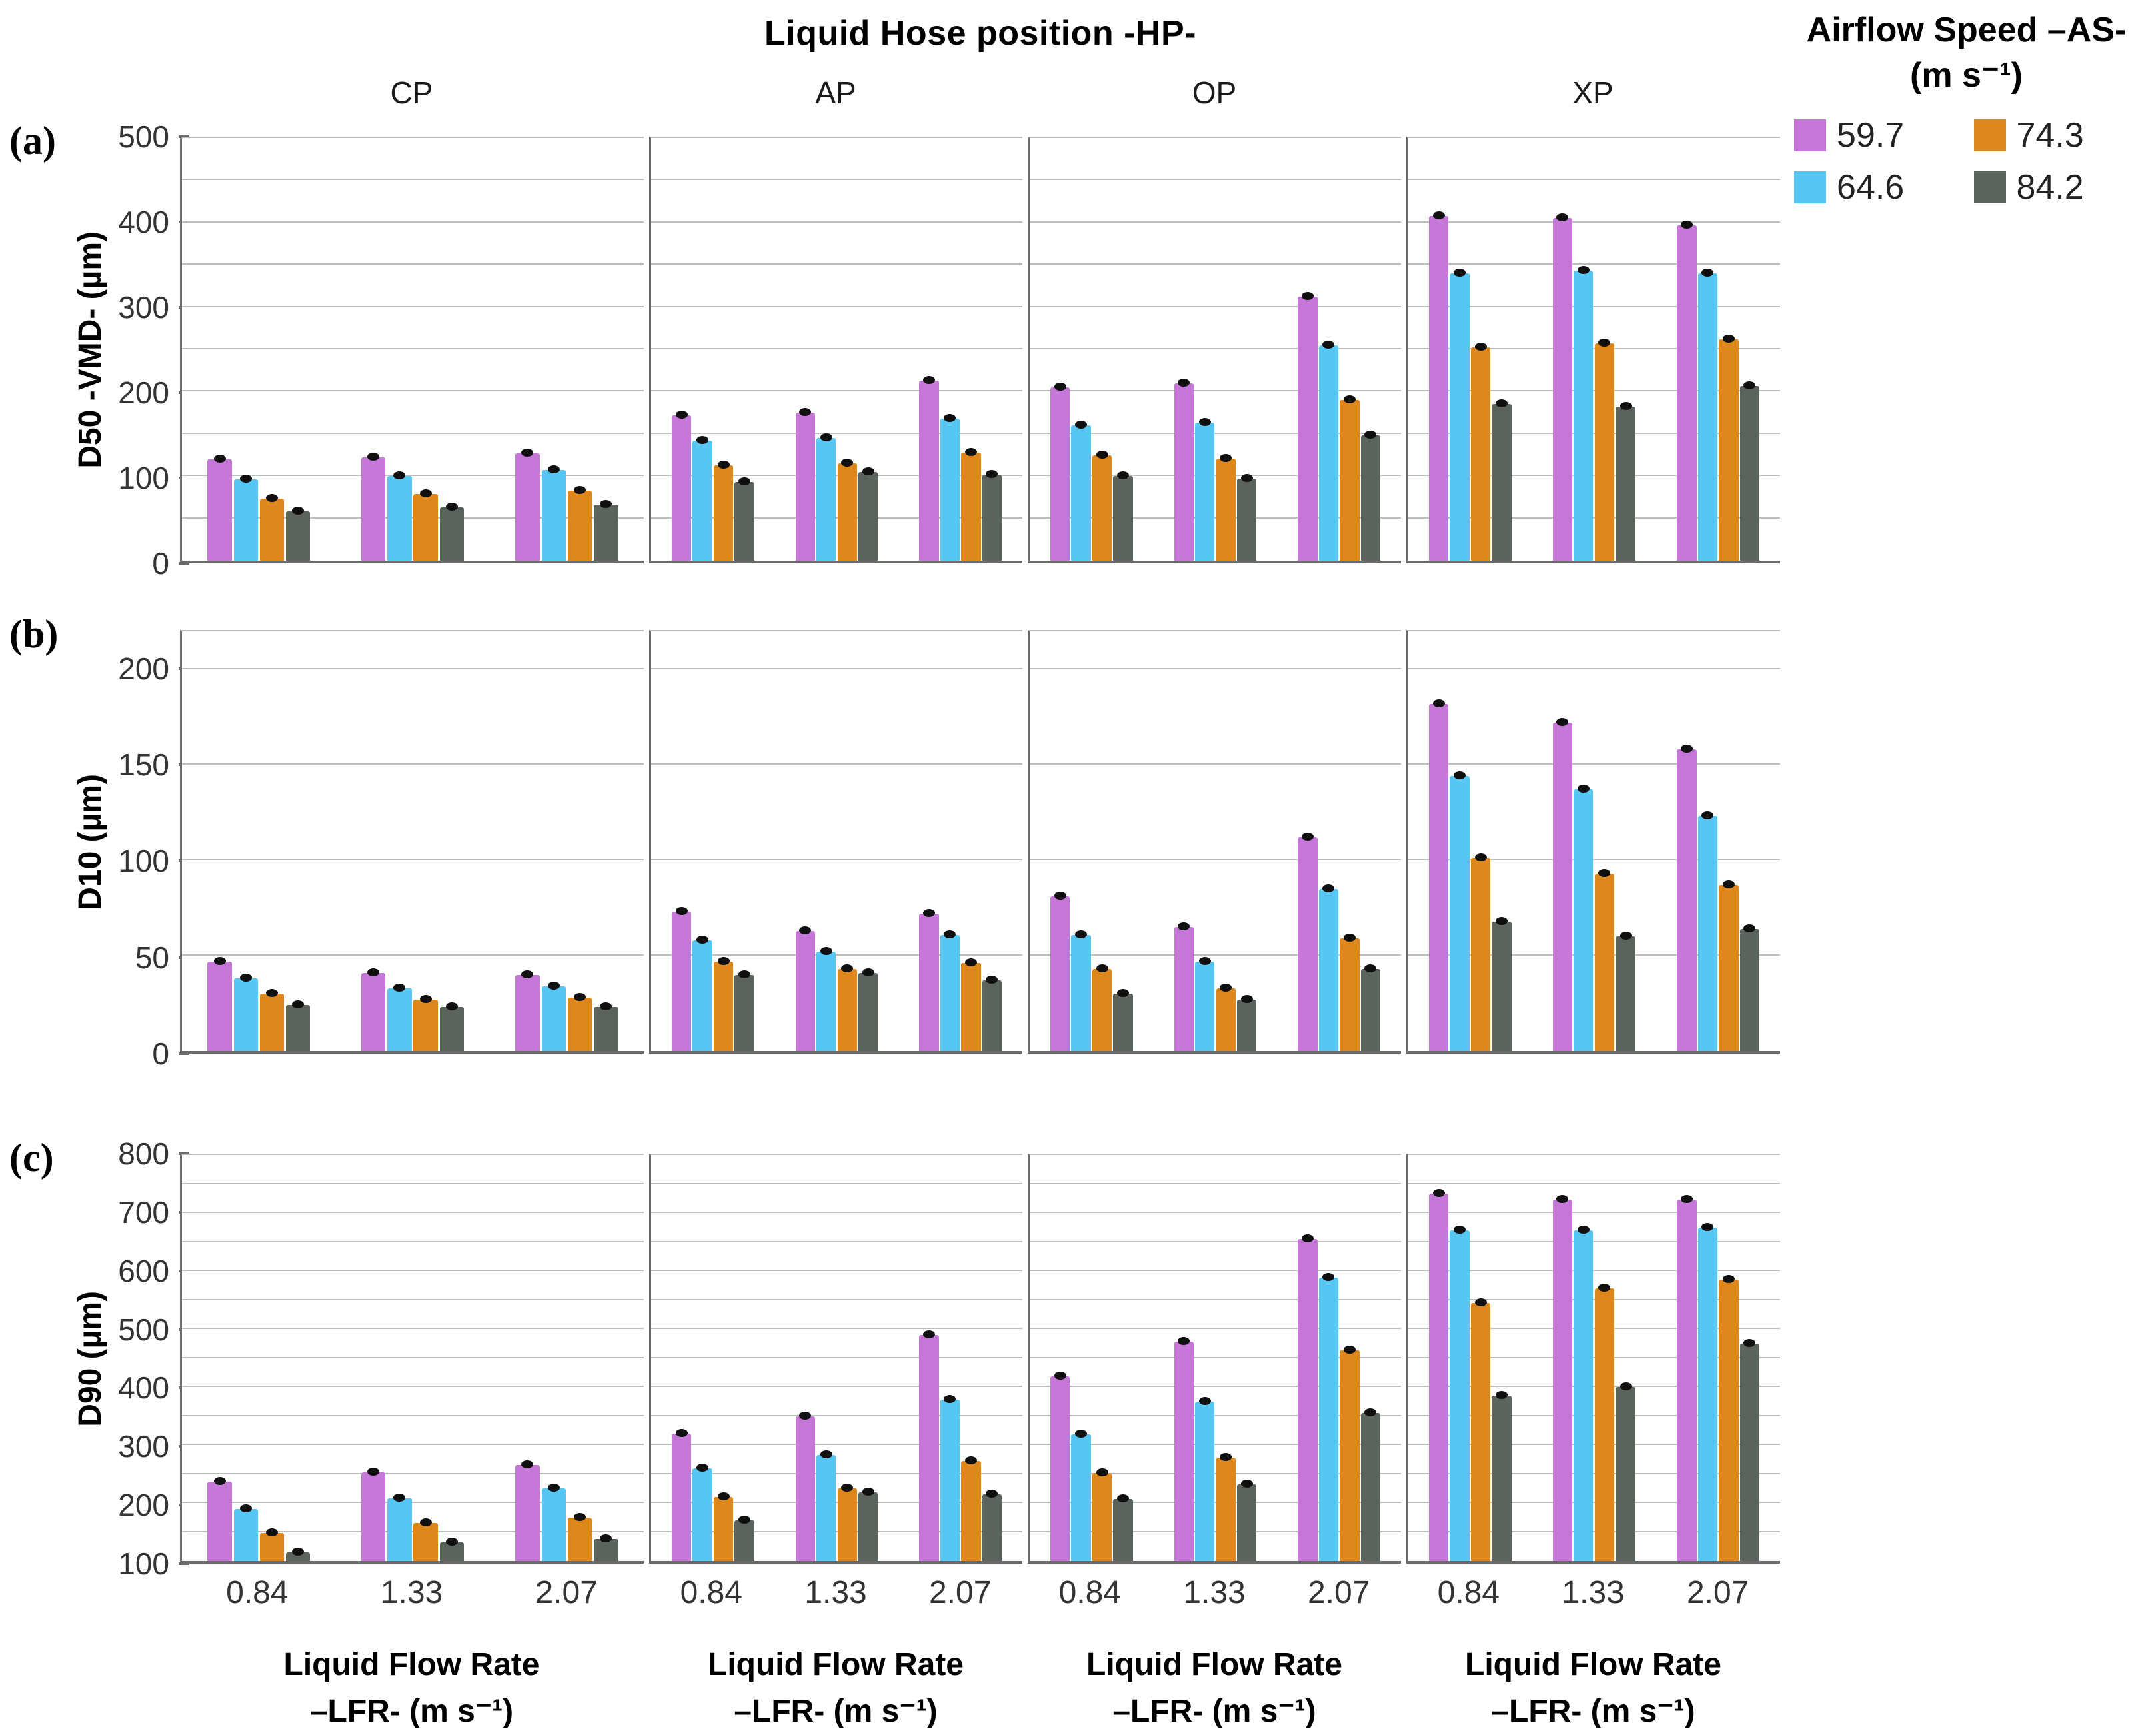 This screenshot has width=2156, height=1735. What do you see at coordinates (90, 1359) in the screenshot?
I see `y-axis-title-d90: D90 (µm)` at bounding box center [90, 1359].